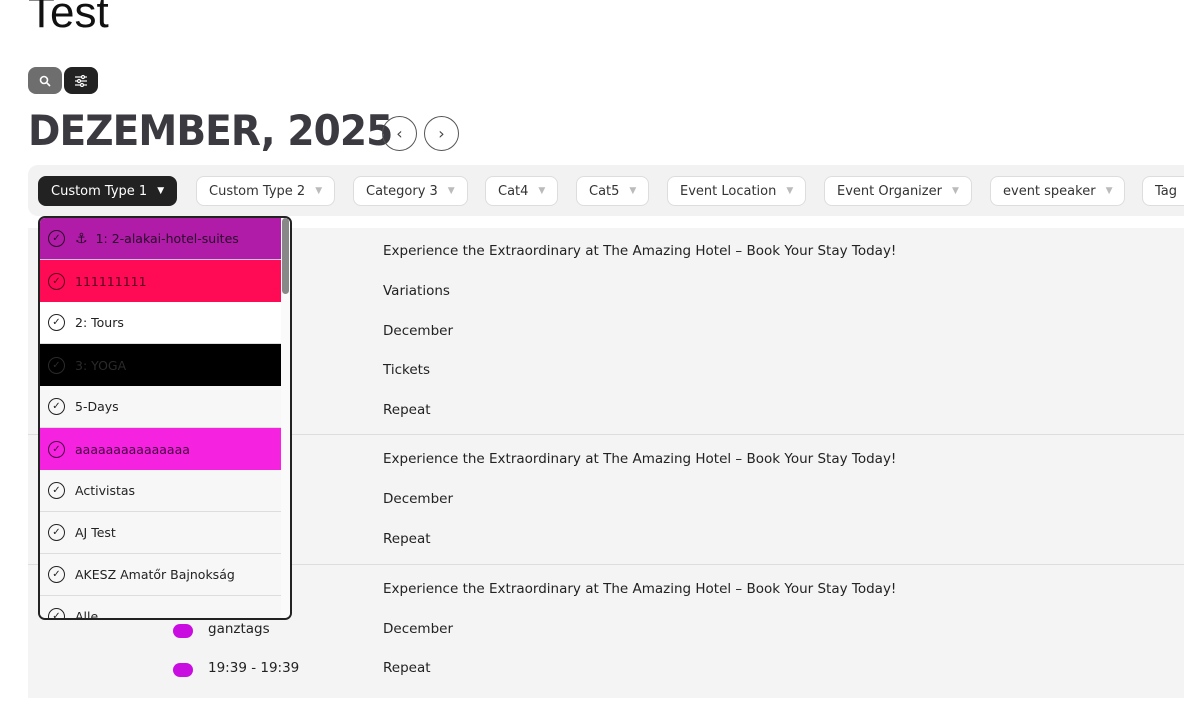 This screenshot has width=1184, height=705. What do you see at coordinates (105, 490) in the screenshot?
I see `option-label: Activistas` at bounding box center [105, 490].